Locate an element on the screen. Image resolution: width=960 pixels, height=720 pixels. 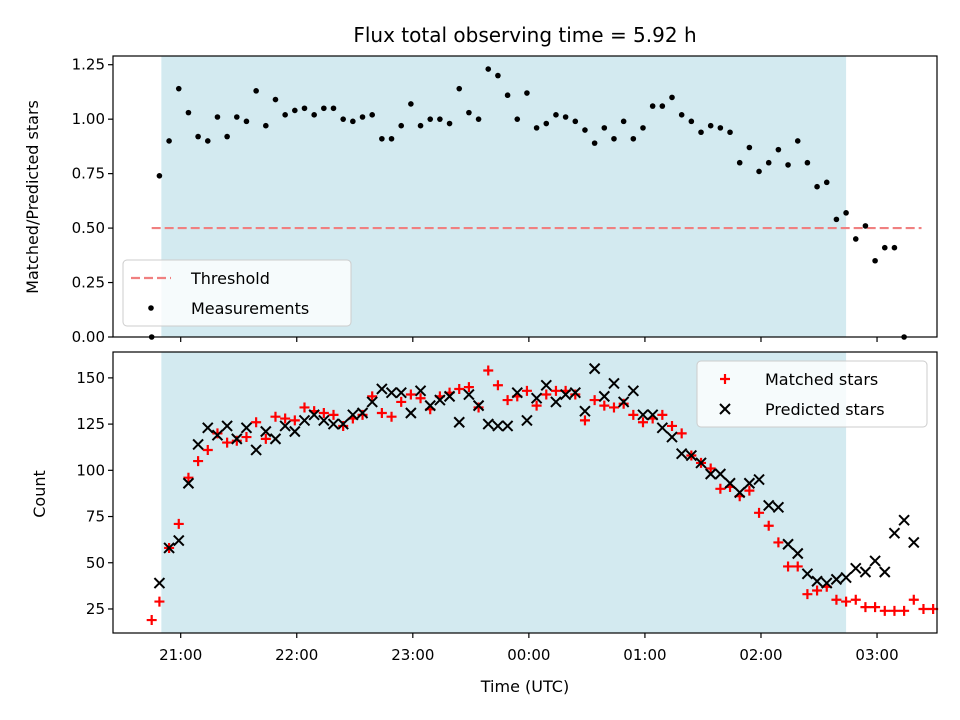
x-tick-label: 02:00 is located at coordinates (760, 655).